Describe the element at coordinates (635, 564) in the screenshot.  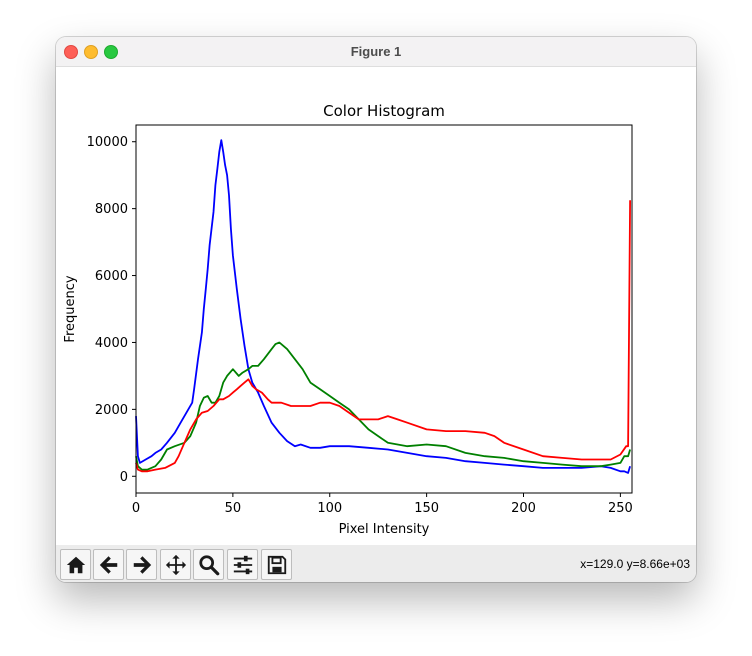
I see `cursor-coordinates: x=129.0 y=8.66e+03` at that location.